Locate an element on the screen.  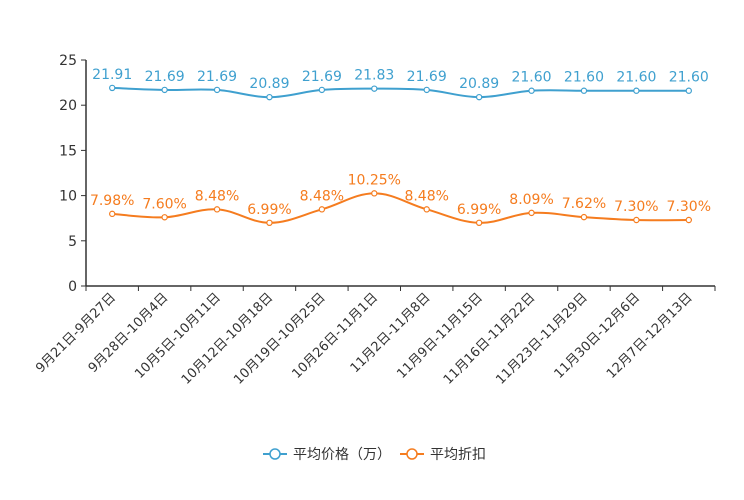
legend-item-1: 平均价格（万） is located at coordinates (327, 455).